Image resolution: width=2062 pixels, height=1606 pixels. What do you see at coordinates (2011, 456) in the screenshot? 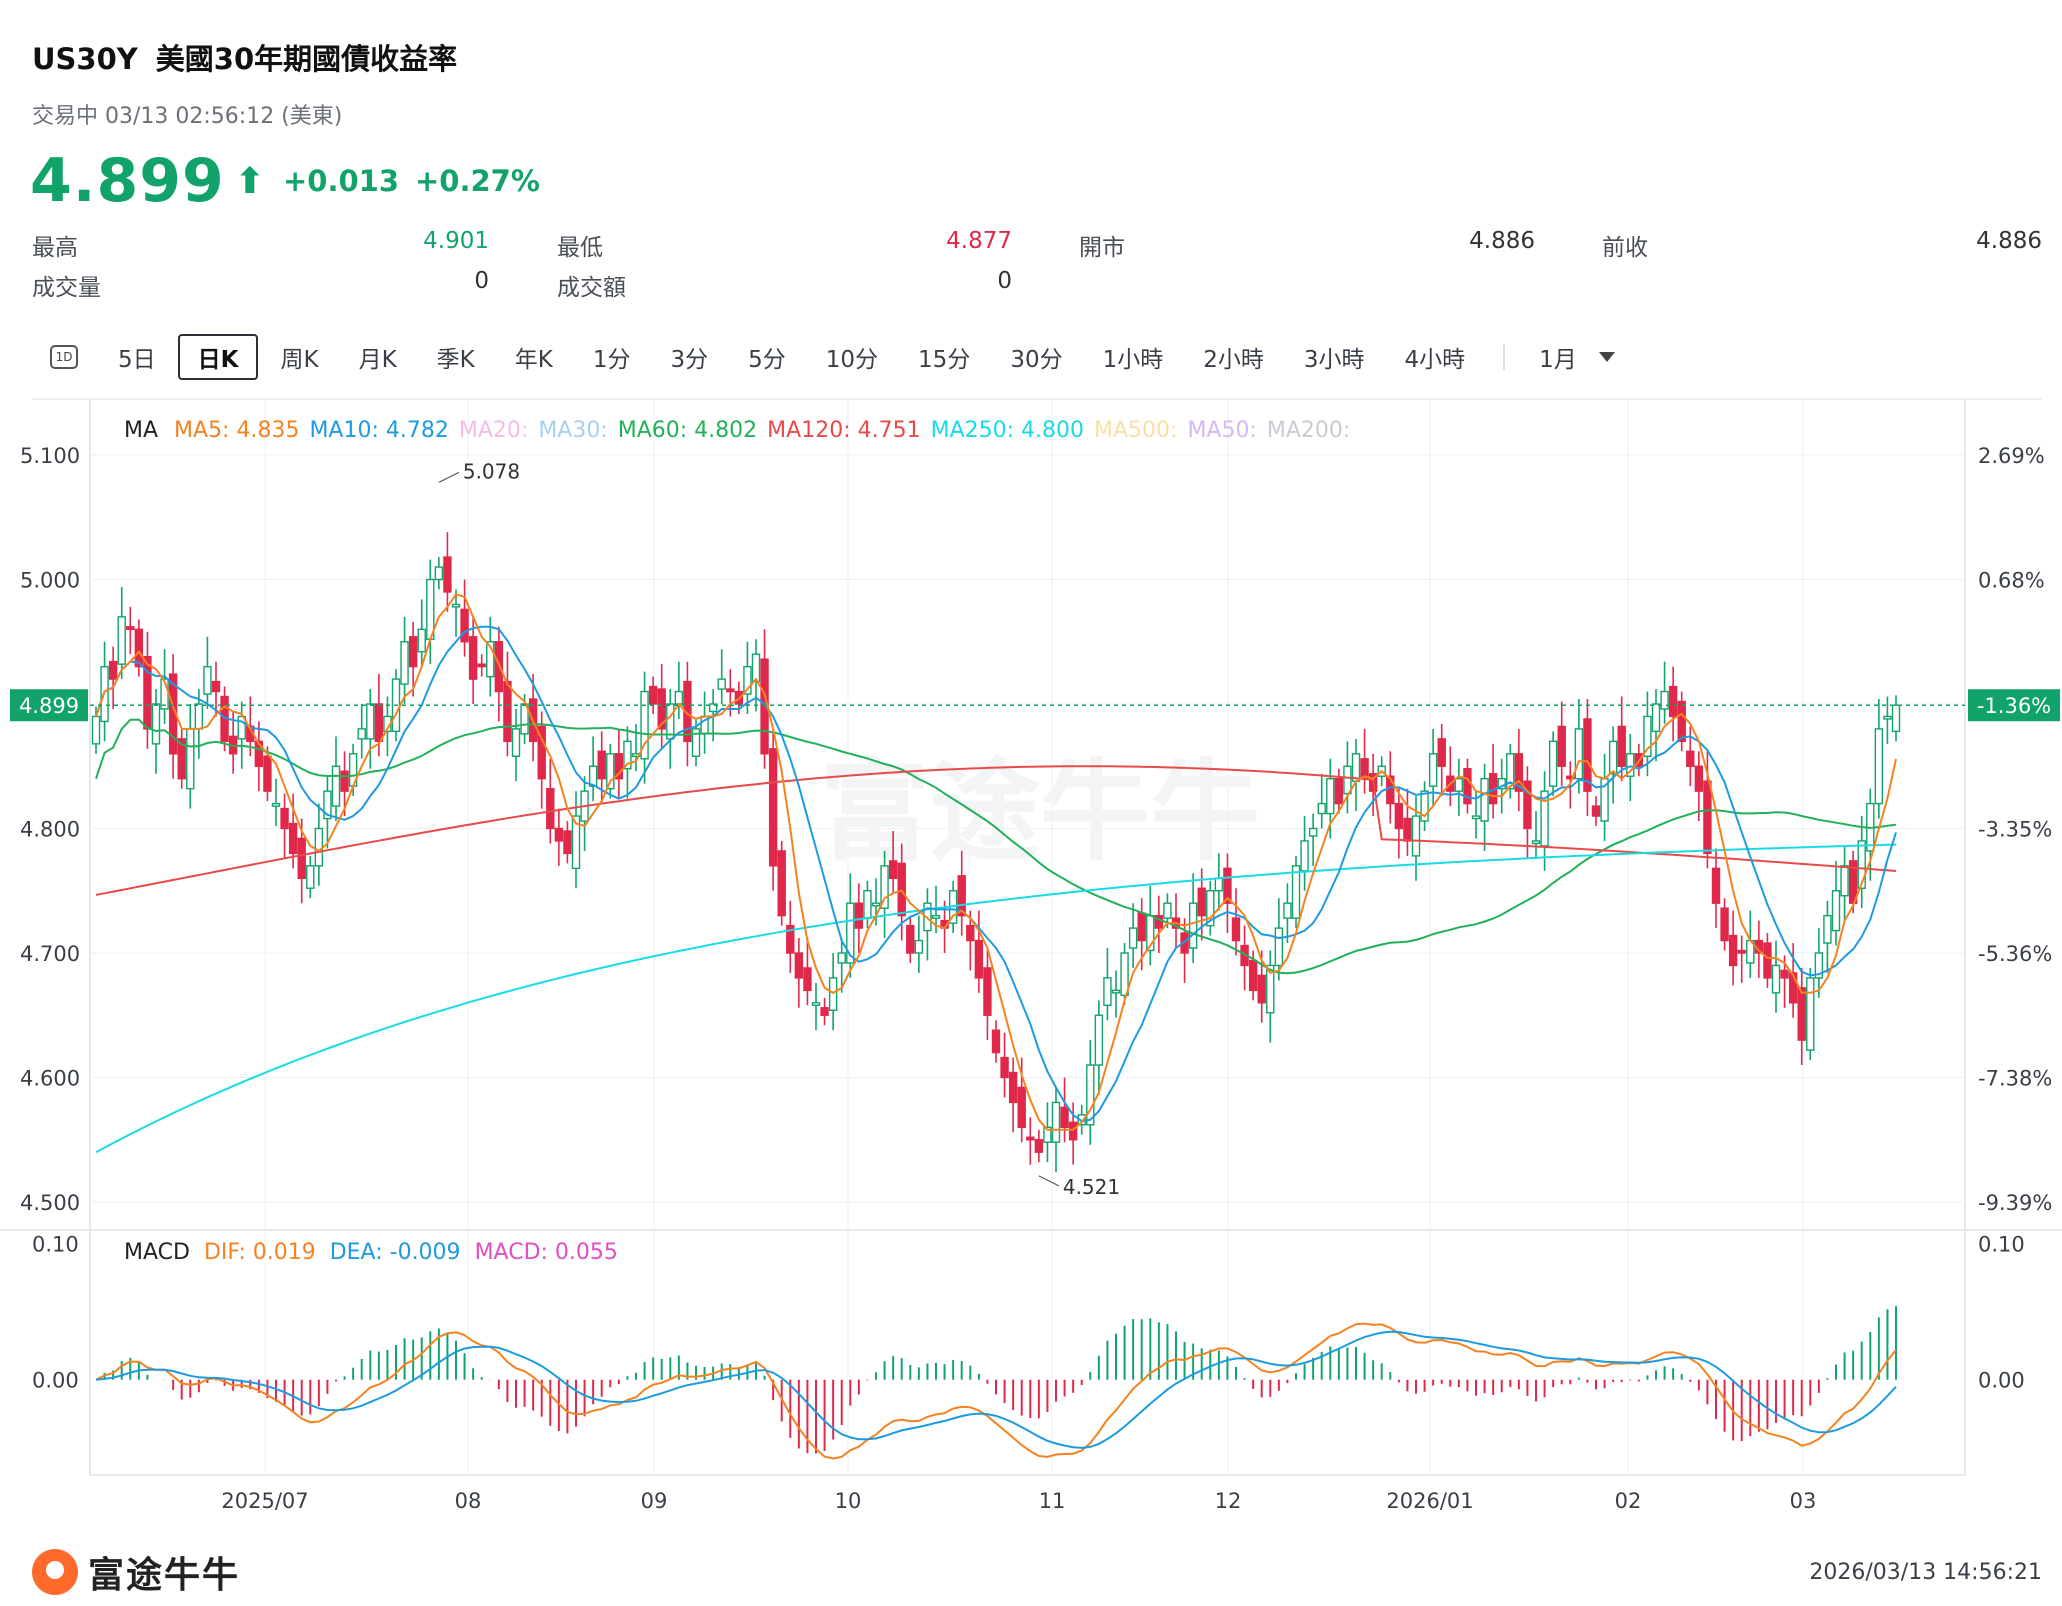
I see `pct-tick: 2.69%` at bounding box center [2011, 456].